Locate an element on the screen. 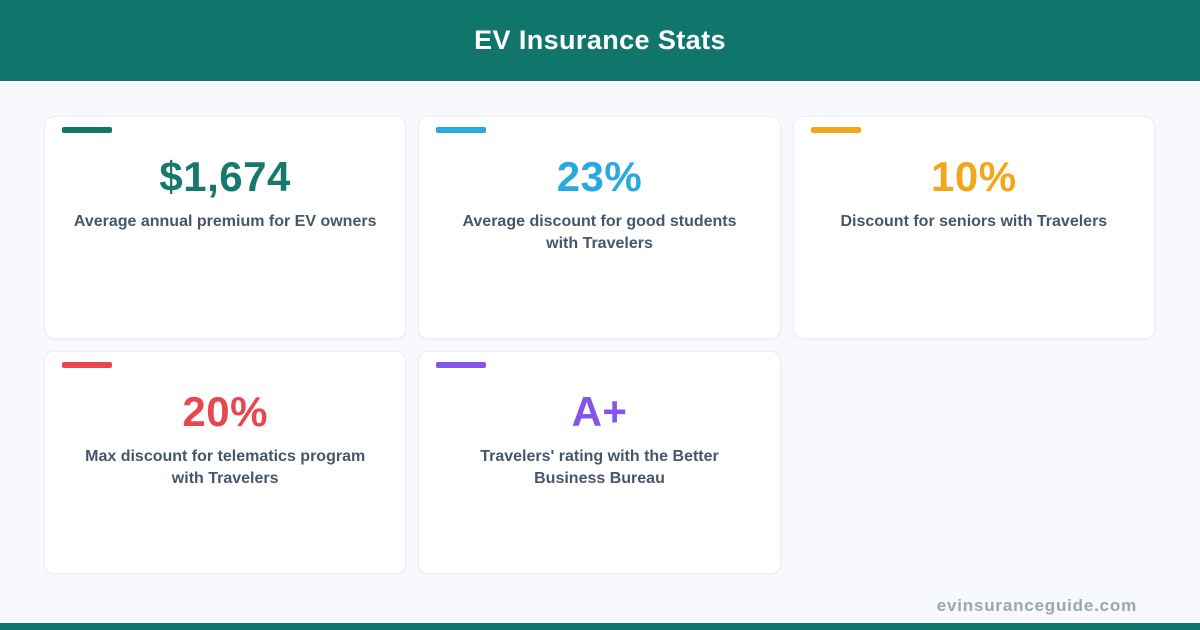 The height and width of the screenshot is (630, 1200). stat-label: Average annual premium for EV owners is located at coordinates (225, 222).